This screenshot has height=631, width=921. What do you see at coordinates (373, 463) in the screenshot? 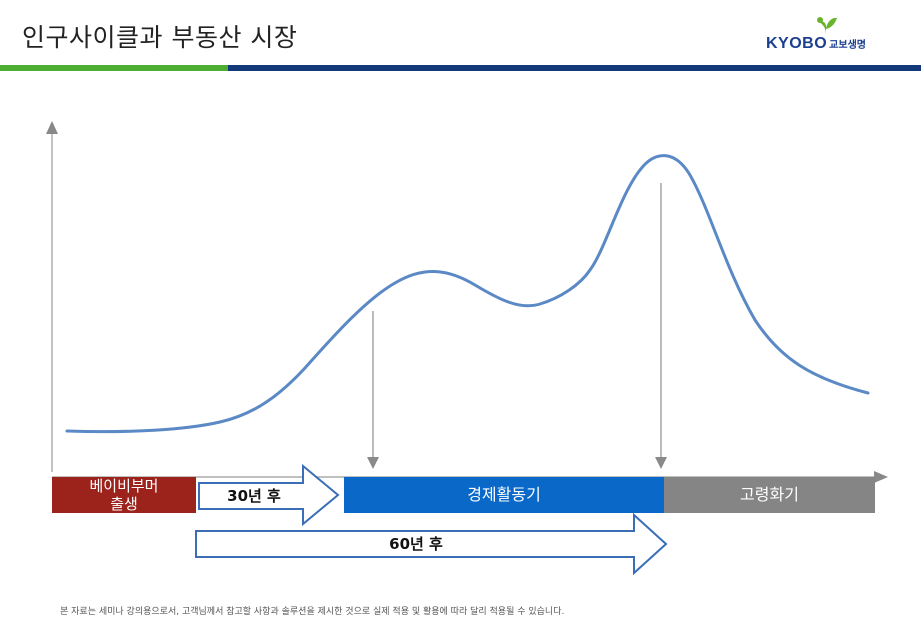
I see `guide-arrowhead-economic` at bounding box center [373, 463].